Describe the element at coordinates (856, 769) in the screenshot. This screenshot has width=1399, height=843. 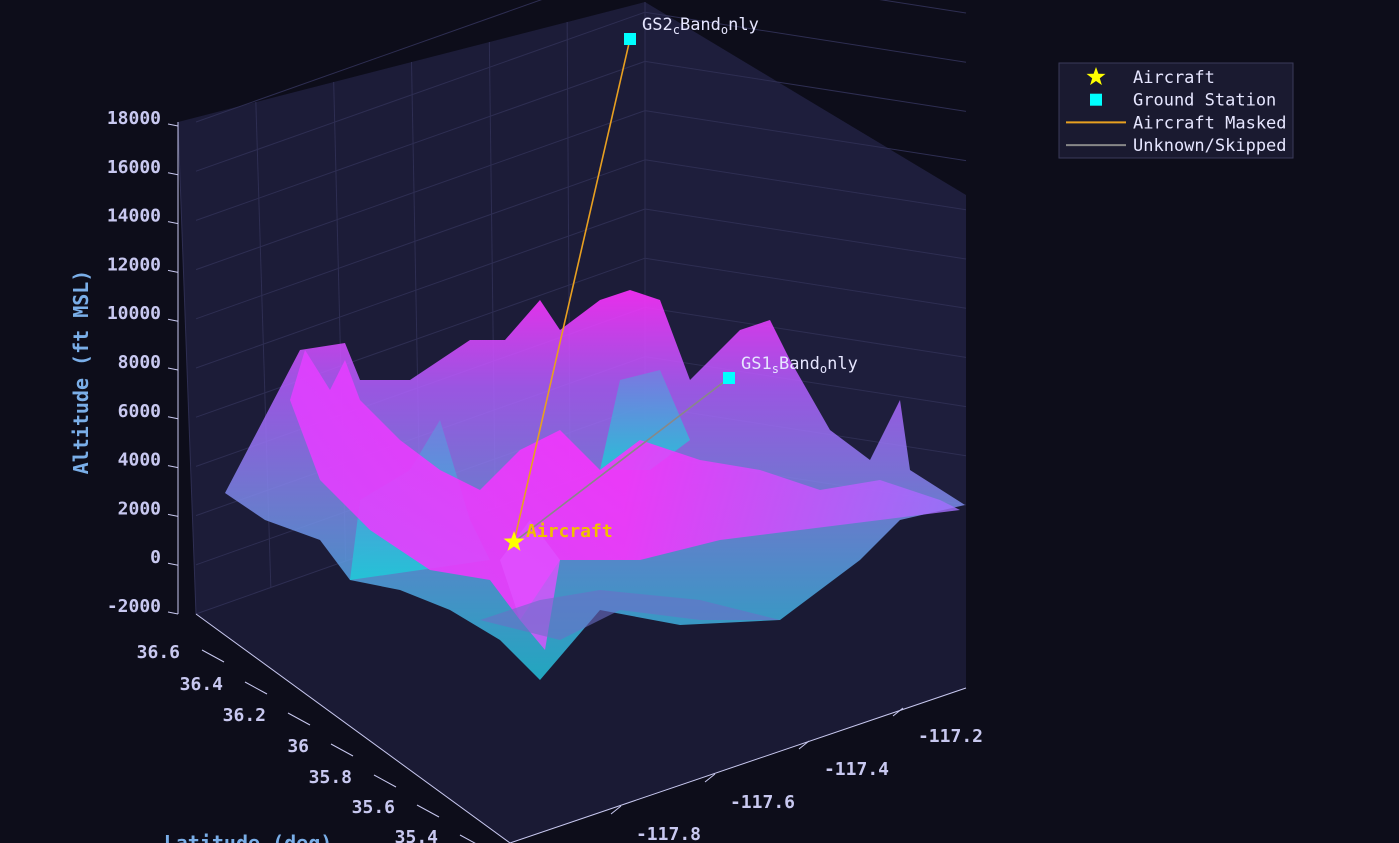
I see `x-tick-label: -117.4` at that location.